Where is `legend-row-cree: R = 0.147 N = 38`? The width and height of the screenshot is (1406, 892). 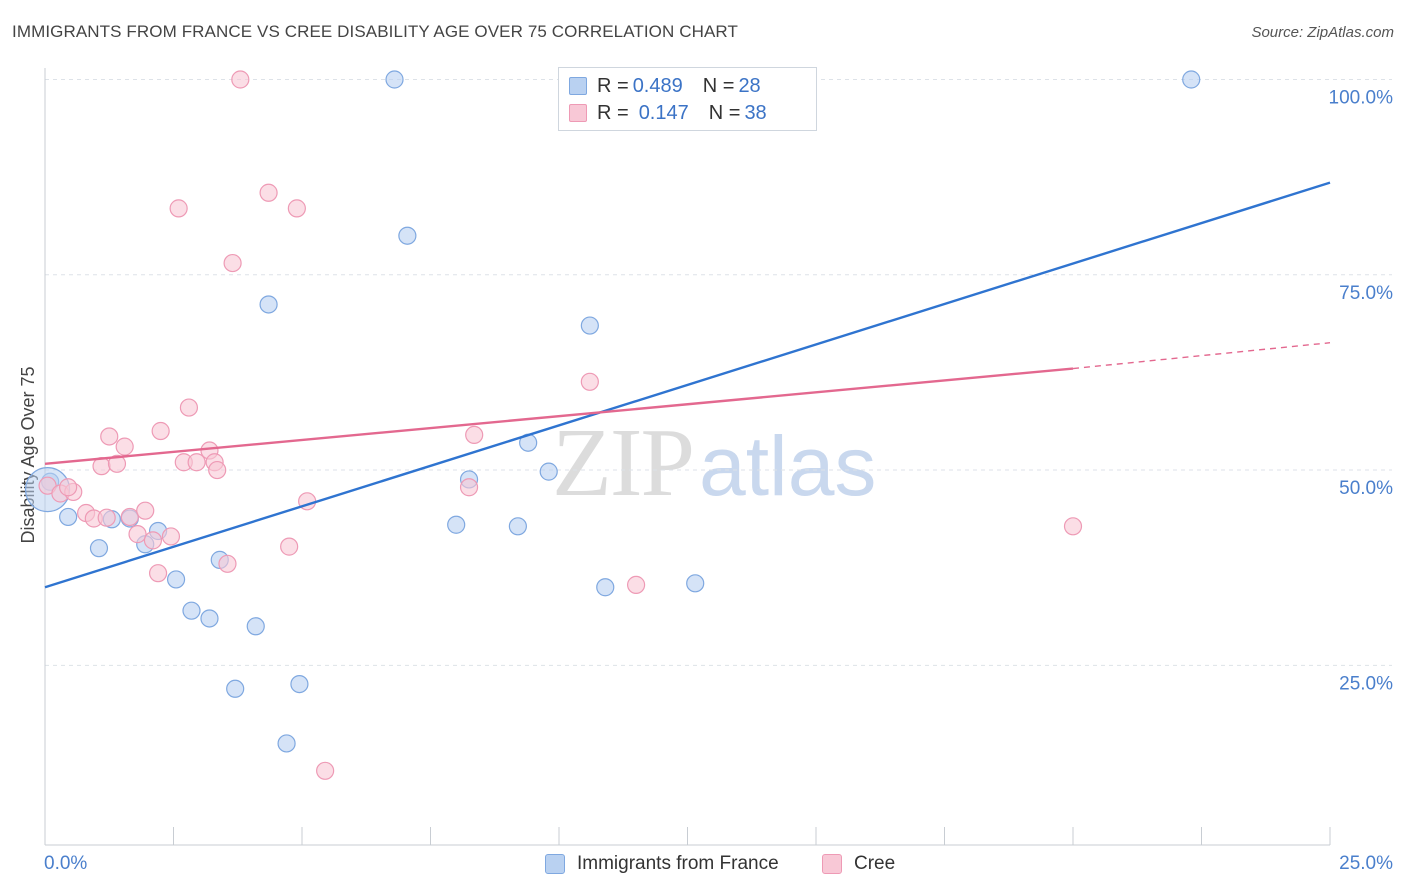
legend-row-cree: R = 0.147 N = 38 is located at coordinates (668, 113).